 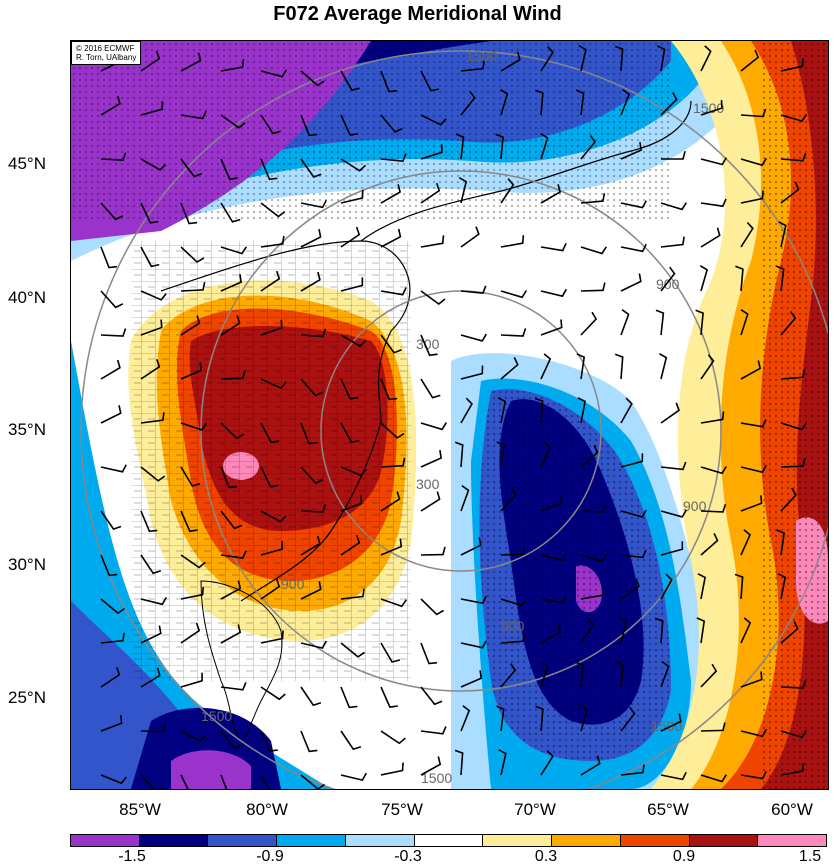 I want to click on east-positive-dotted-overlay, so click(x=794, y=415).